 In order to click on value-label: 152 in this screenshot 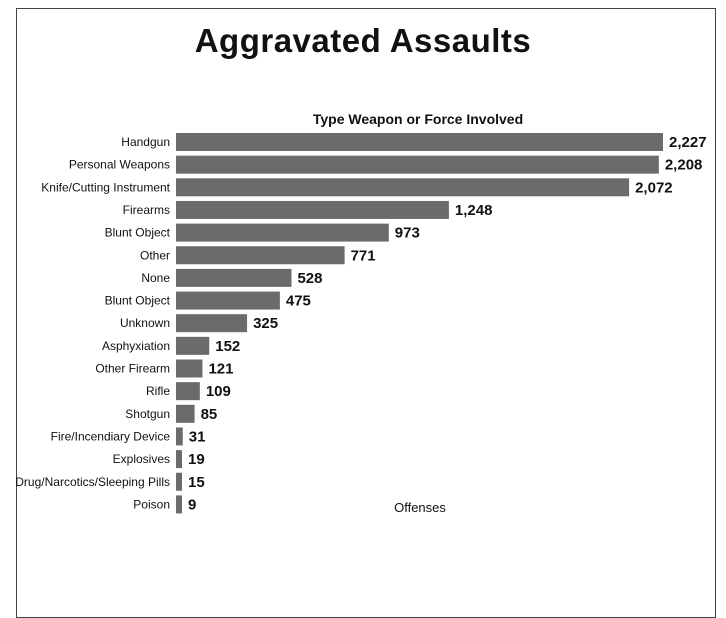, I will do `click(227, 346)`.